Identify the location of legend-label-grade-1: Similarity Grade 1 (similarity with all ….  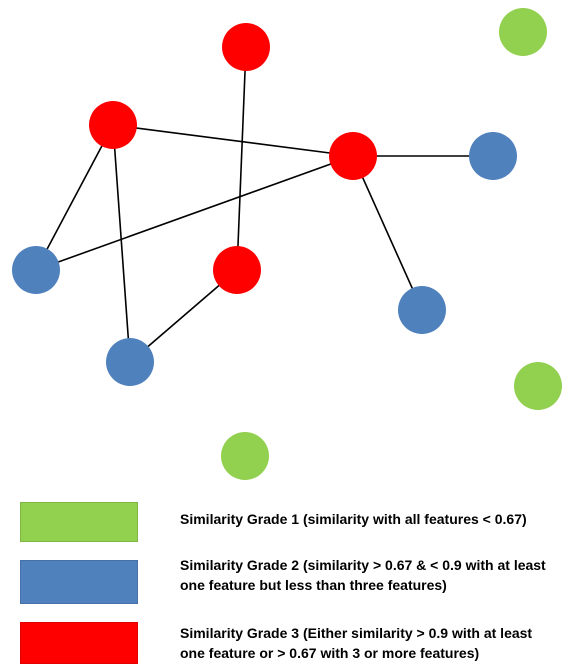
(353, 515).